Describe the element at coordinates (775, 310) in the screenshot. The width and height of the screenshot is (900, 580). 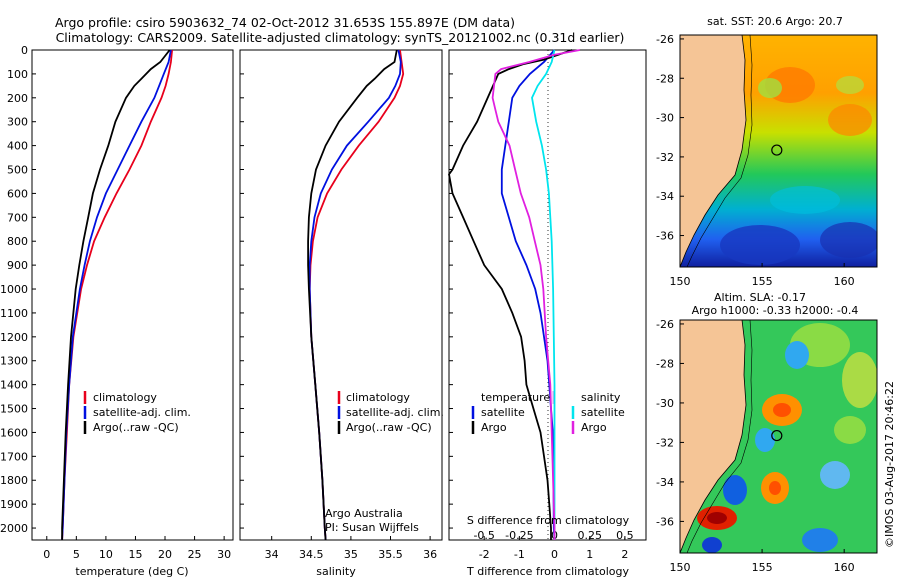
I see `sla-map-title-2: Argo h1000: -0.33 h2000: -0.4` at that location.